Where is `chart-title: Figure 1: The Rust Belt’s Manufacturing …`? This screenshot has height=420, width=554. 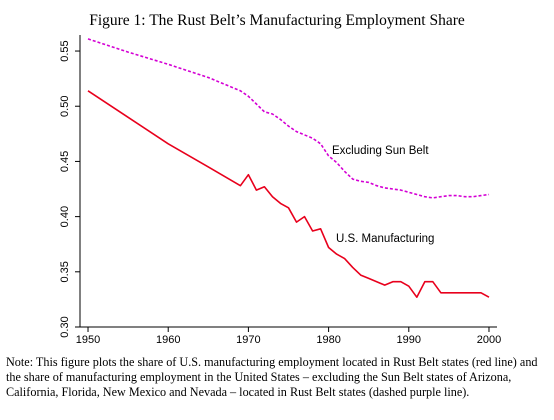 chart-title: Figure 1: The Rust Belt’s Manufacturing … is located at coordinates (277, 20).